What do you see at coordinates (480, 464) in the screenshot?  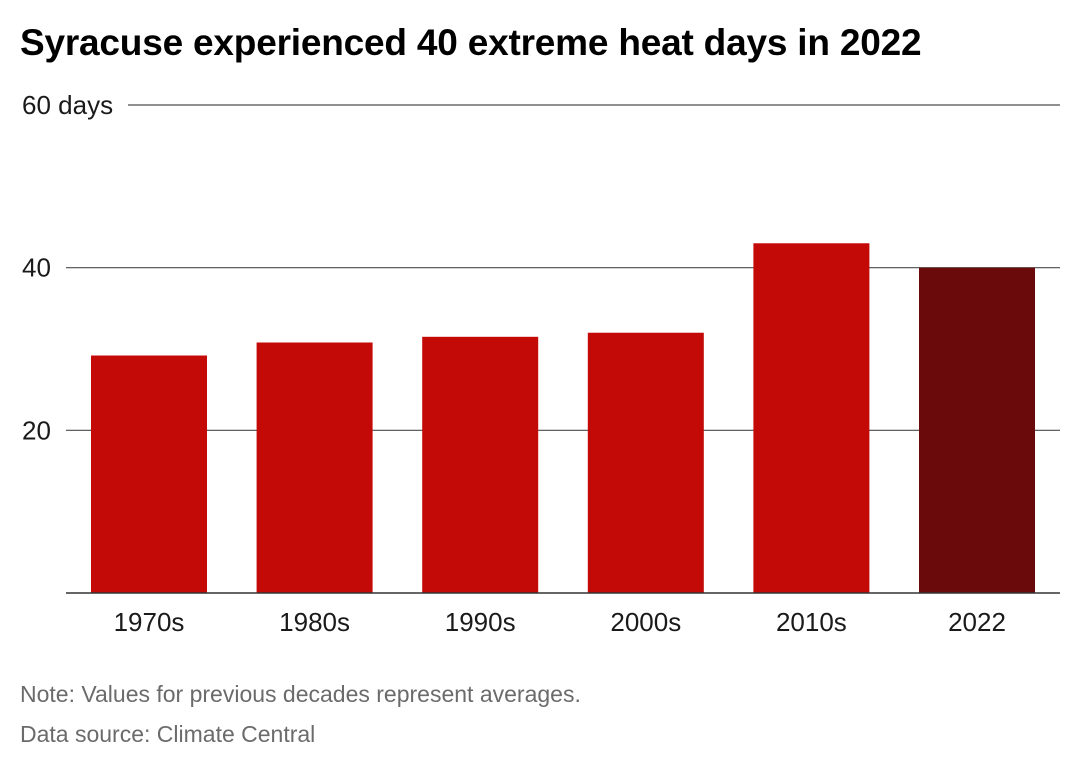 I see `bar-1990s` at bounding box center [480, 464].